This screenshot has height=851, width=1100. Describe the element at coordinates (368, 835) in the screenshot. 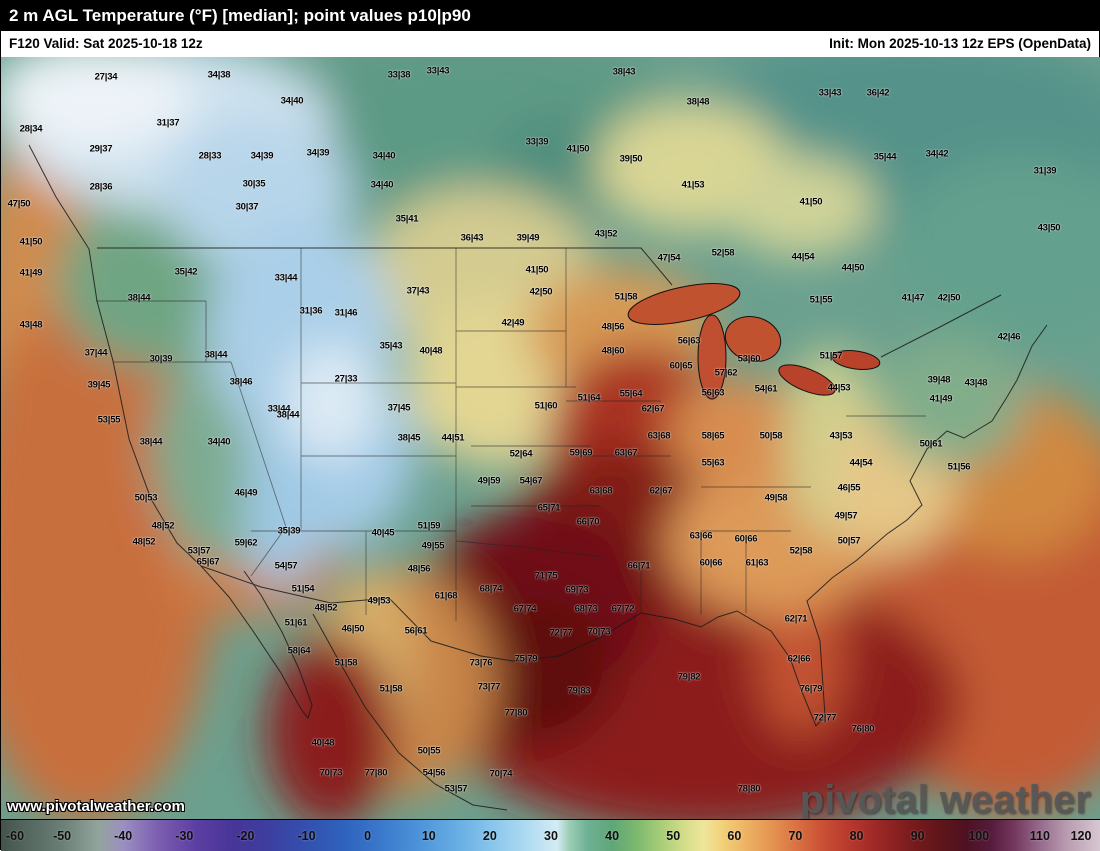

I see `colorbar-tick: 0` at that location.